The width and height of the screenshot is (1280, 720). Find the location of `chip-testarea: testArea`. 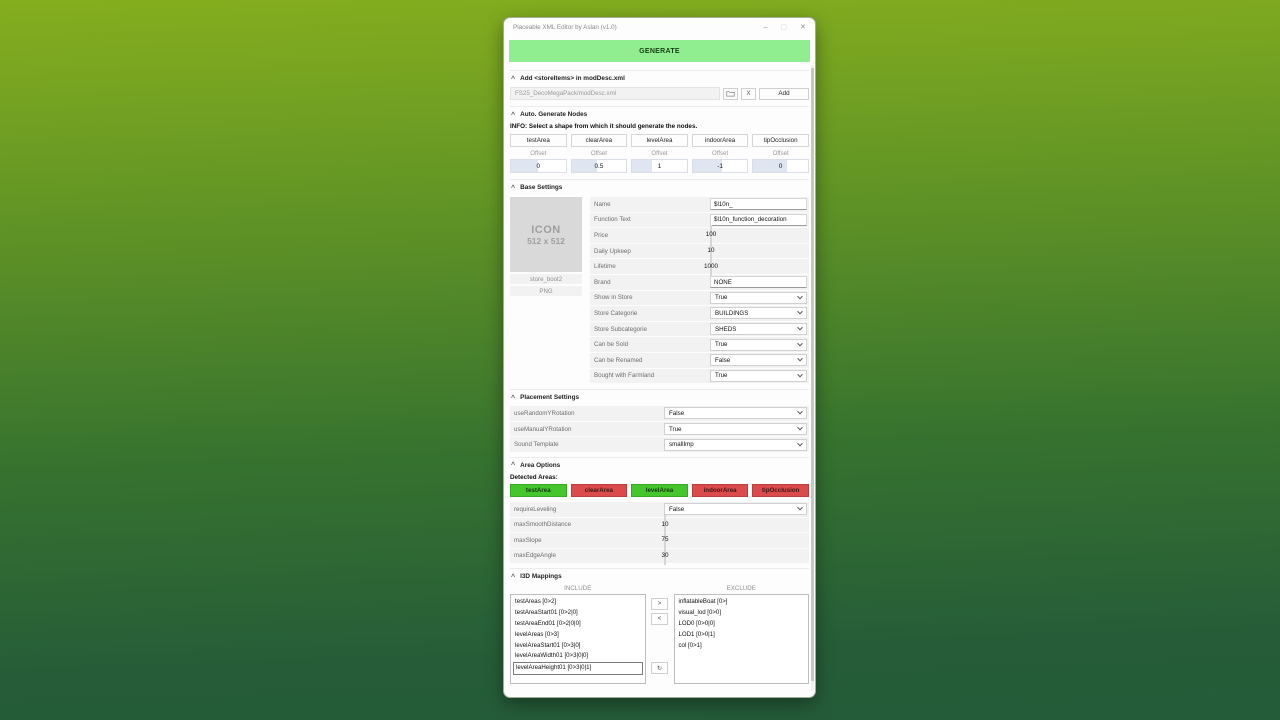

chip-testarea: testArea is located at coordinates (538, 490).